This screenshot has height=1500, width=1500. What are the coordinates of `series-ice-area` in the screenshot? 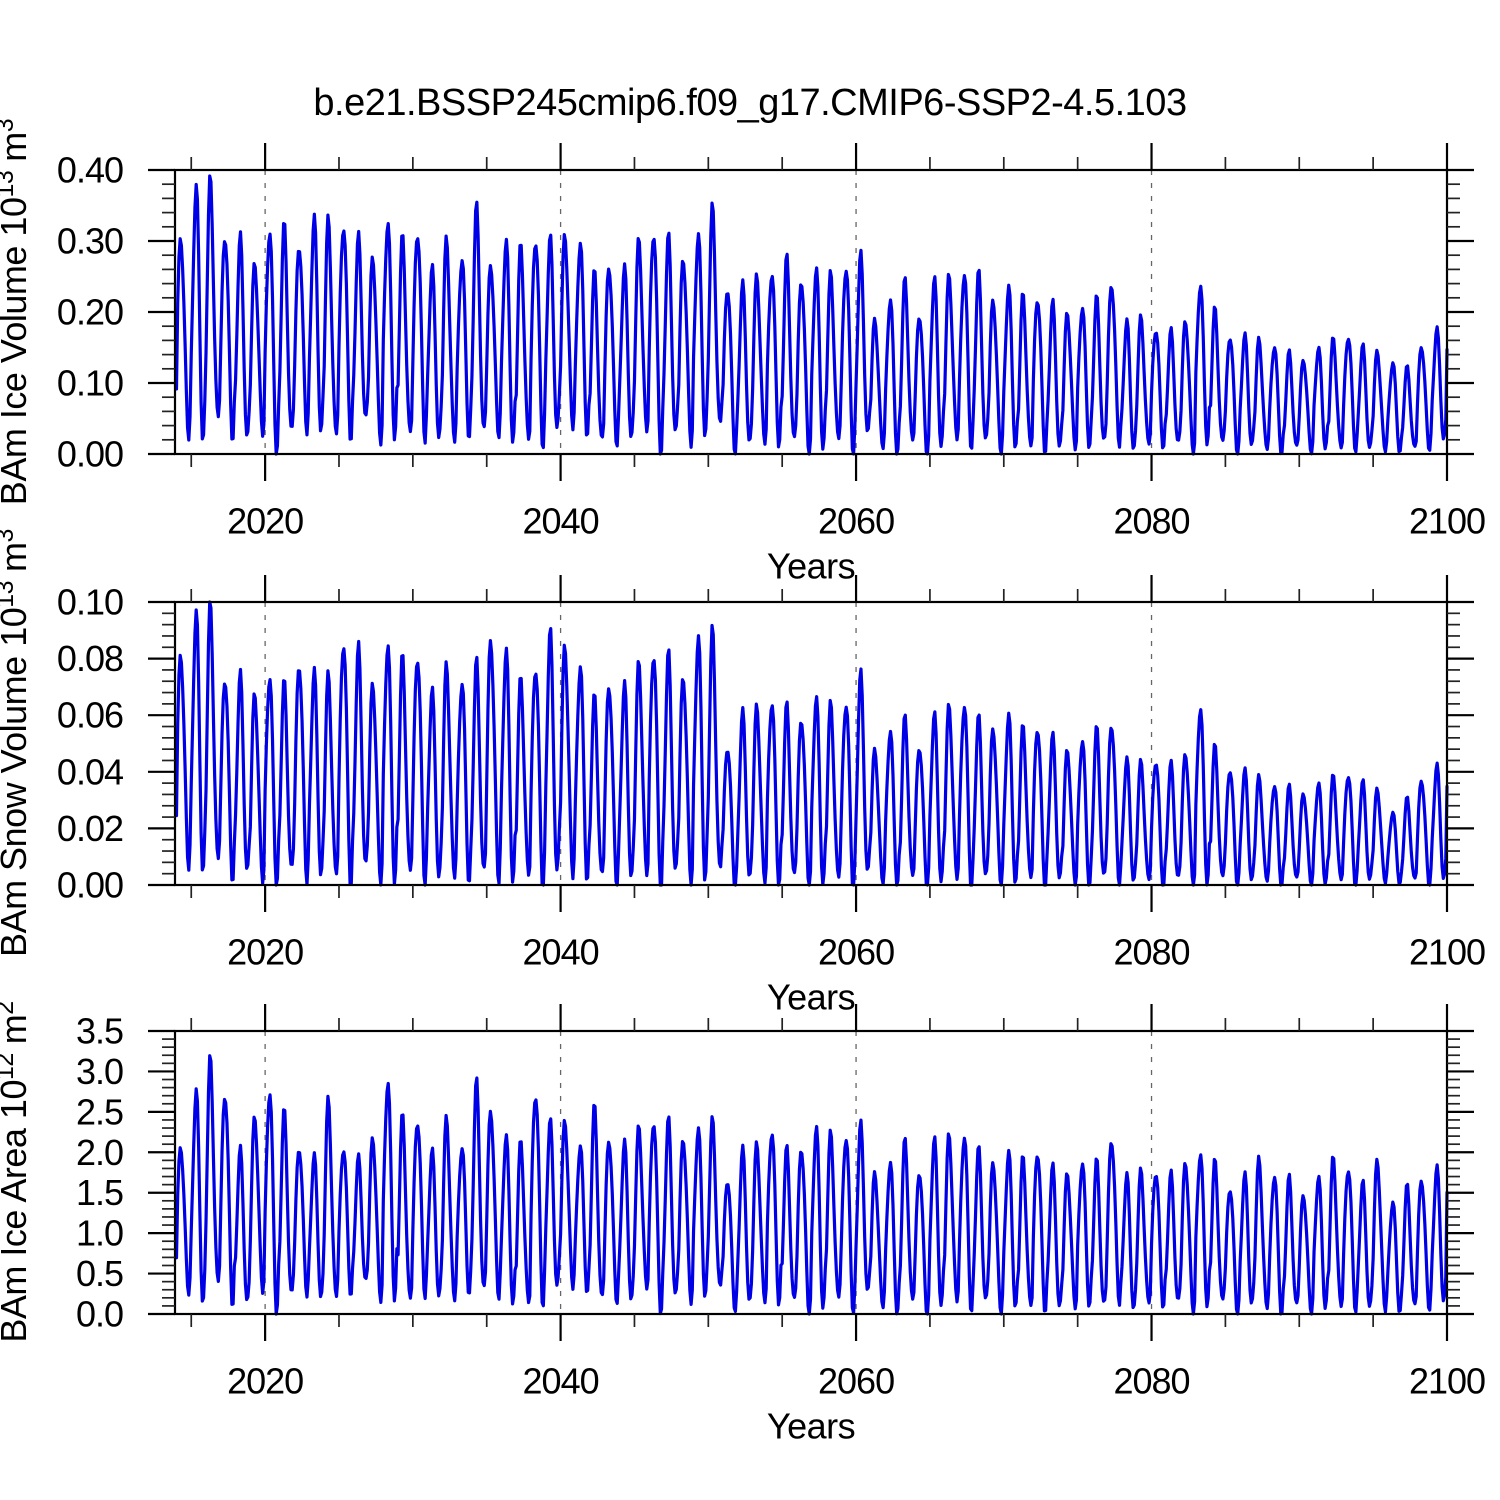 It's located at (811, 1185).